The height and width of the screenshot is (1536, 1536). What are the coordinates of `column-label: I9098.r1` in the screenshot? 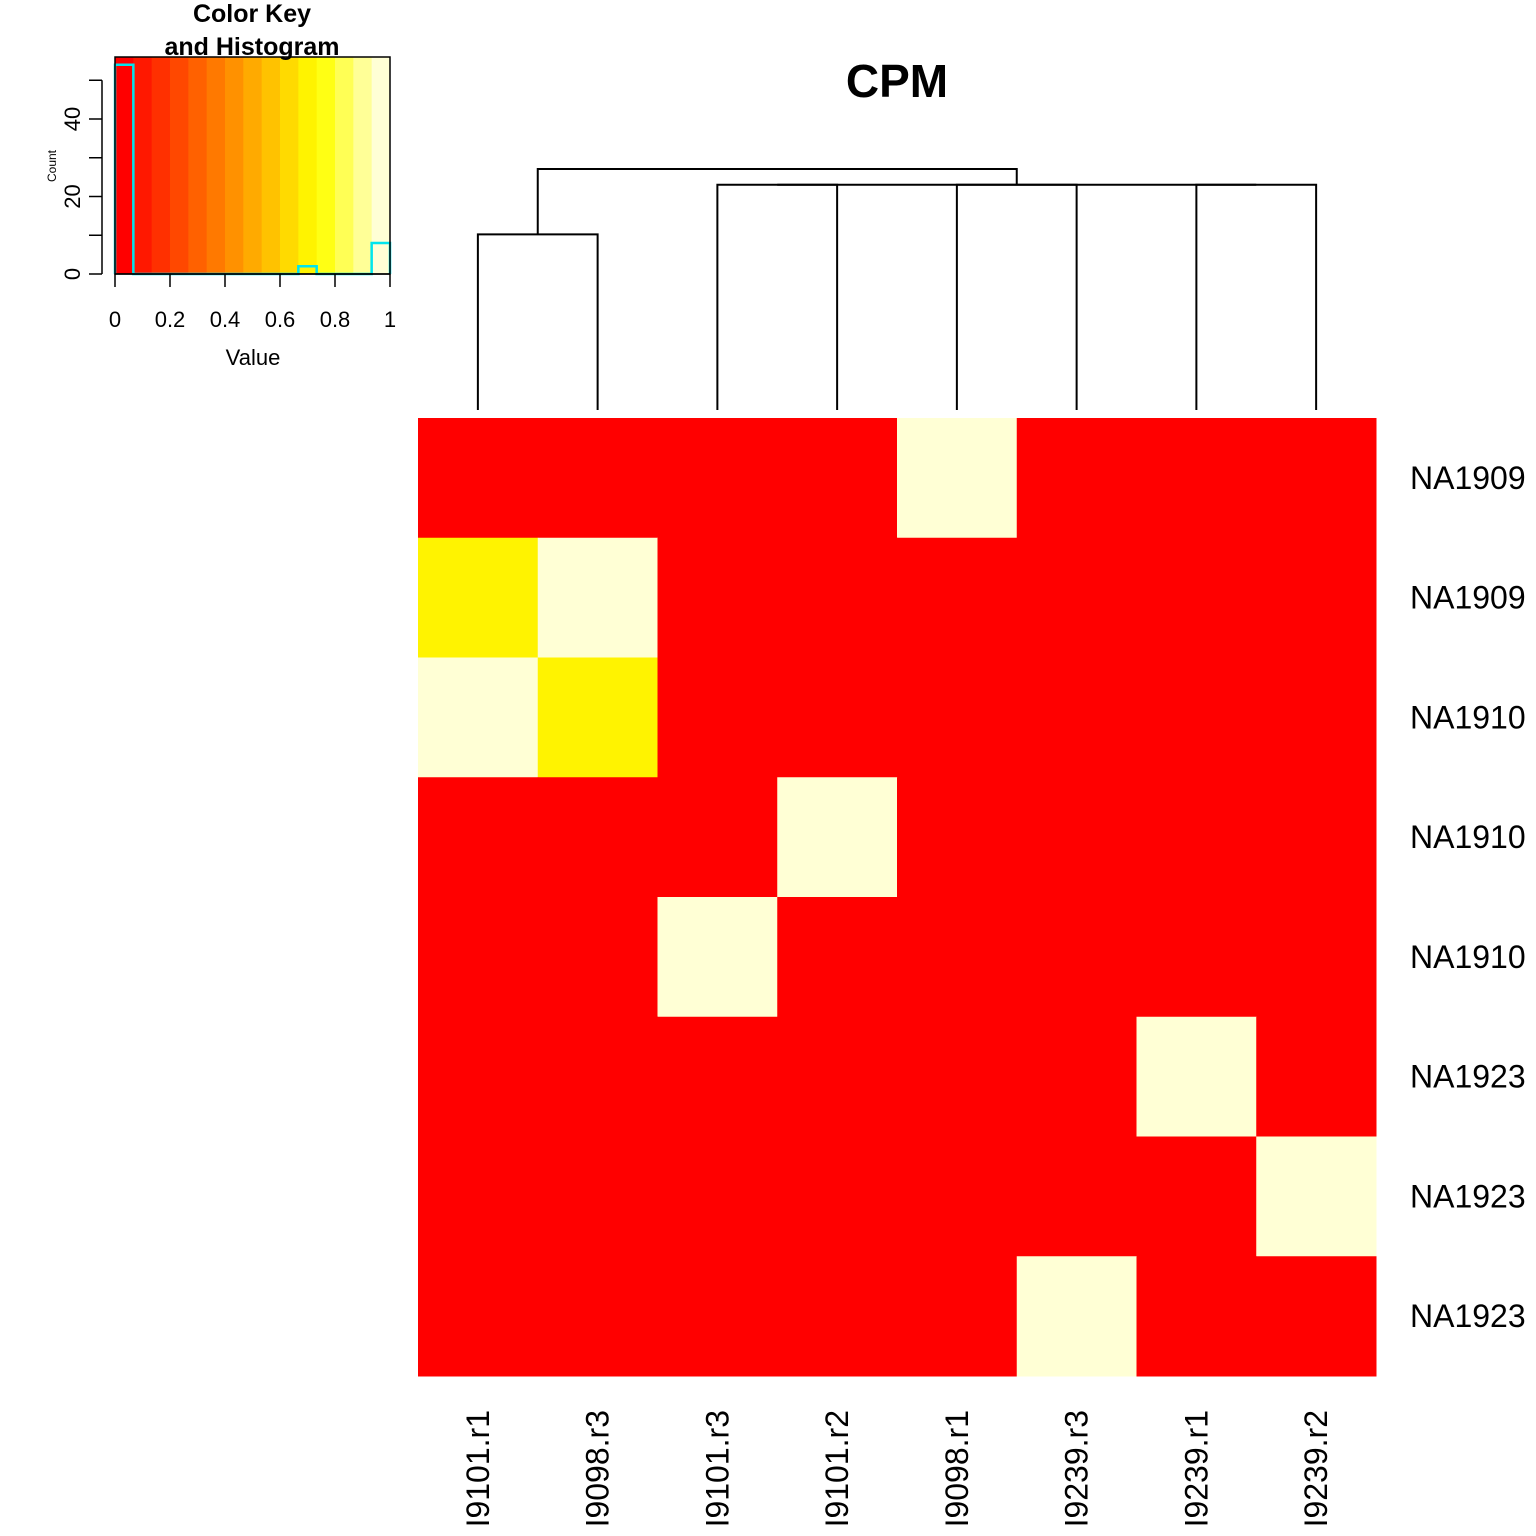 It's located at (957, 1468).